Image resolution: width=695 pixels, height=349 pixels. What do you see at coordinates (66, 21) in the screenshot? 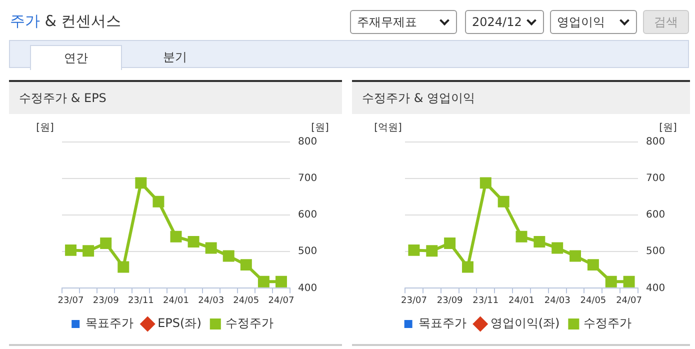
I see `text: 주가 & 컨센서스` at bounding box center [66, 21].